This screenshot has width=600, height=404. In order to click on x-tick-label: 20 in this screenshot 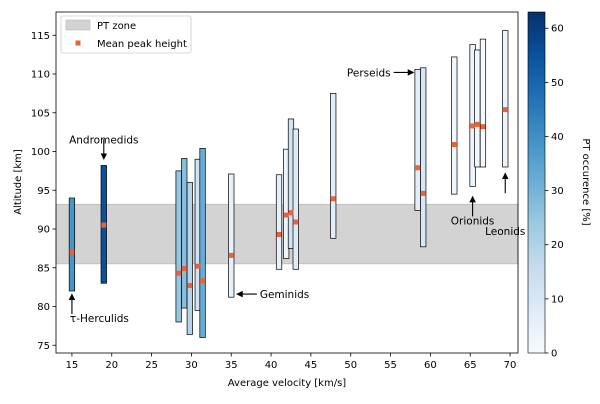, I will do `click(111, 365)`.